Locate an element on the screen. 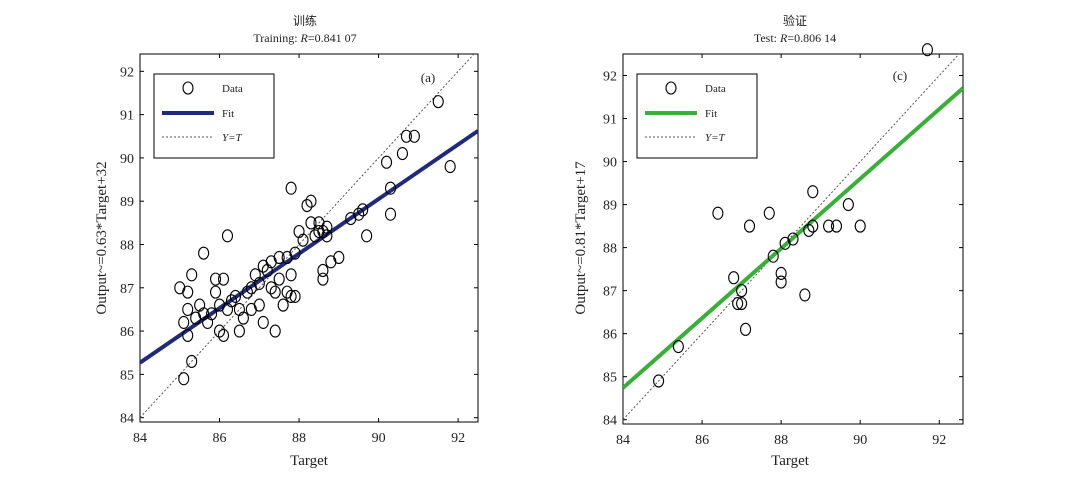  y-tick-label: 88 is located at coordinates (610, 249).